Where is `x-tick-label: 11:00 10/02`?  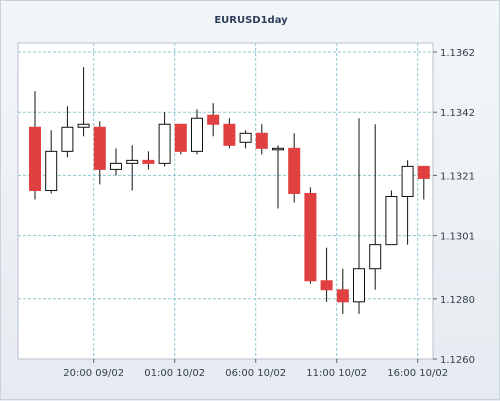 x-tick-label: 11:00 10/02 is located at coordinates (336, 373).